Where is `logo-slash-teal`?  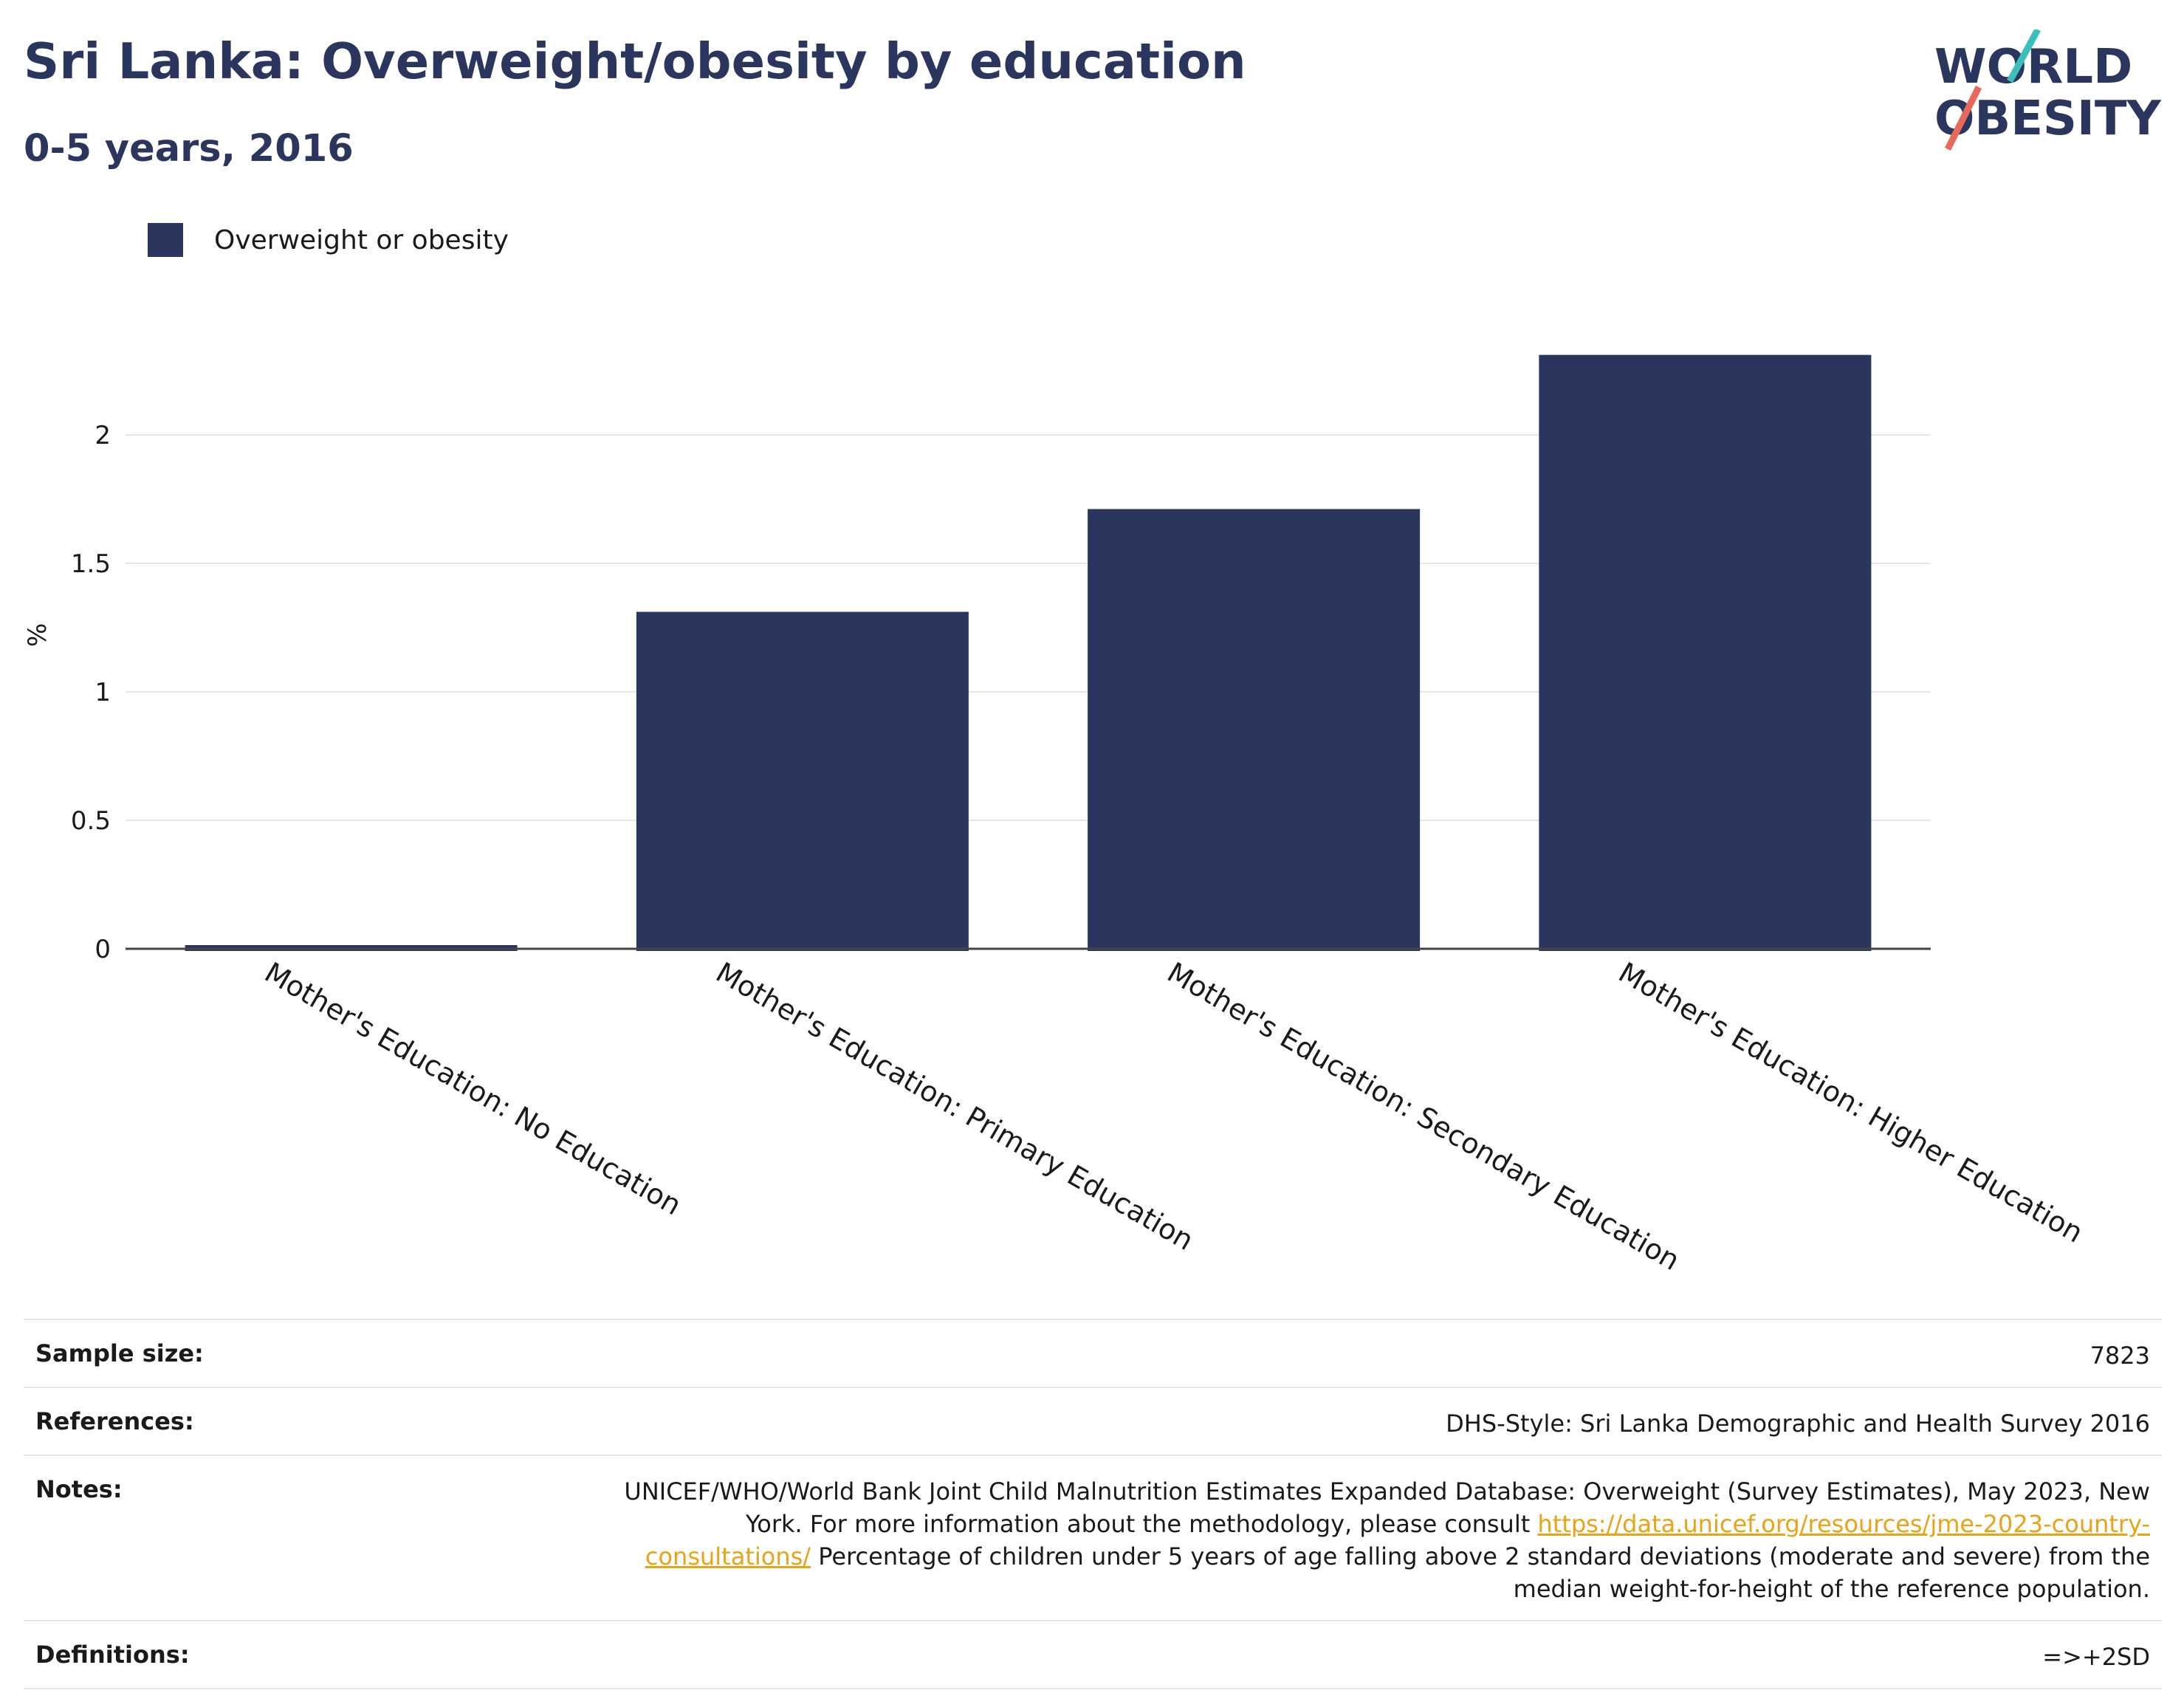 logo-slash-teal is located at coordinates (2024, 57).